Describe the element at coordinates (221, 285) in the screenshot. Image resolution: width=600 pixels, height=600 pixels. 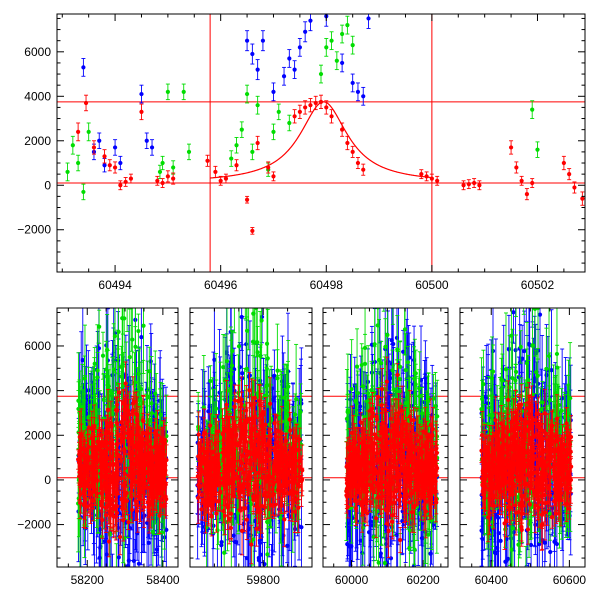
I see `x-tick-label: 60496` at that location.